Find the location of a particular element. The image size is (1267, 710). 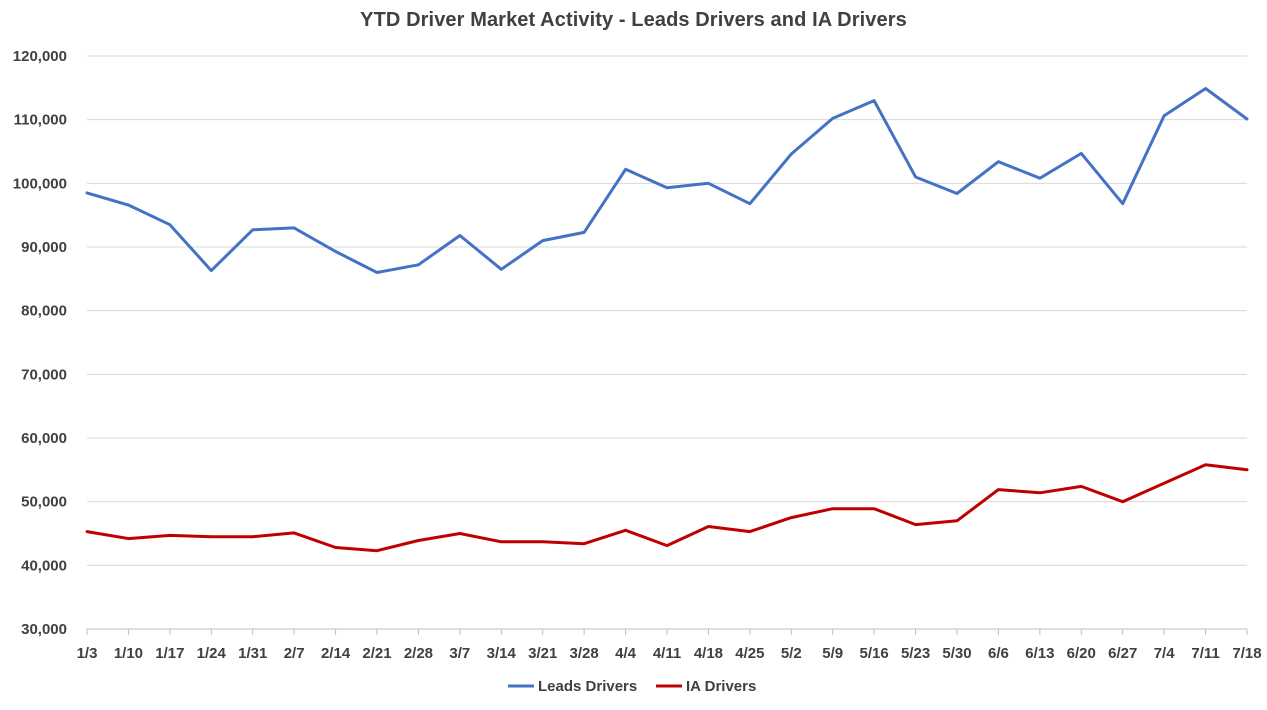

x-tick-label: 2/14 is located at coordinates (336, 653).